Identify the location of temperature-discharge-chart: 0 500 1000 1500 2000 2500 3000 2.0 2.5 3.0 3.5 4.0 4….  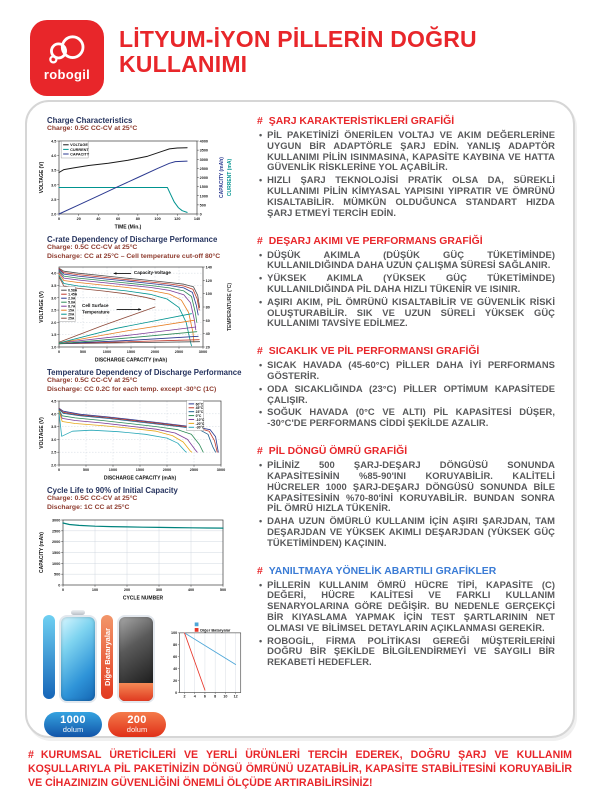
(132, 441).